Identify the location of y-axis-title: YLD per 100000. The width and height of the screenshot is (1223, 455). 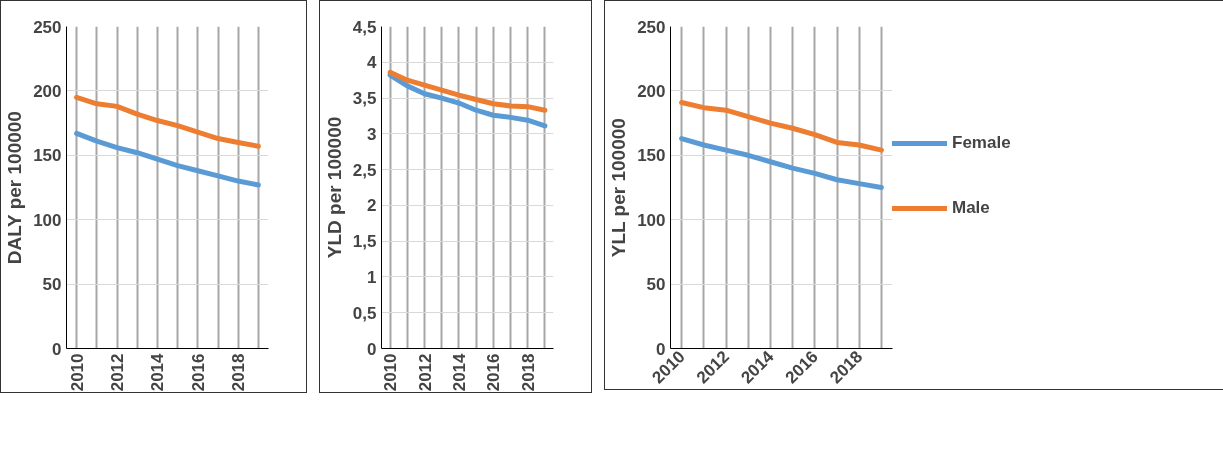
(334, 187).